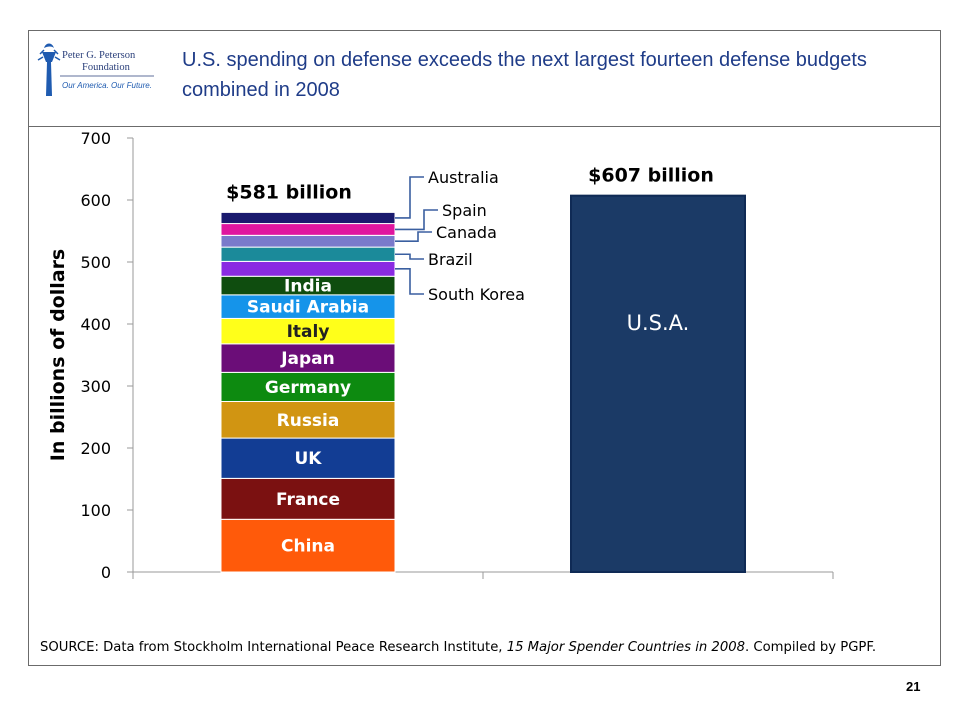 This screenshot has width=960, height=720. Describe the element at coordinates (308, 287) in the screenshot. I see `bar-segment-label: India` at that location.